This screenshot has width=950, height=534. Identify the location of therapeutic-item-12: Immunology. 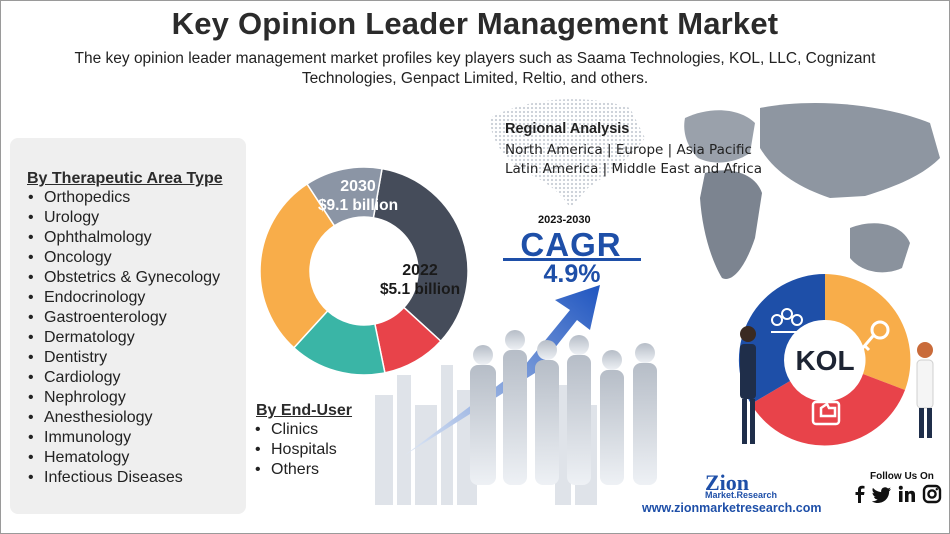
(123, 438).